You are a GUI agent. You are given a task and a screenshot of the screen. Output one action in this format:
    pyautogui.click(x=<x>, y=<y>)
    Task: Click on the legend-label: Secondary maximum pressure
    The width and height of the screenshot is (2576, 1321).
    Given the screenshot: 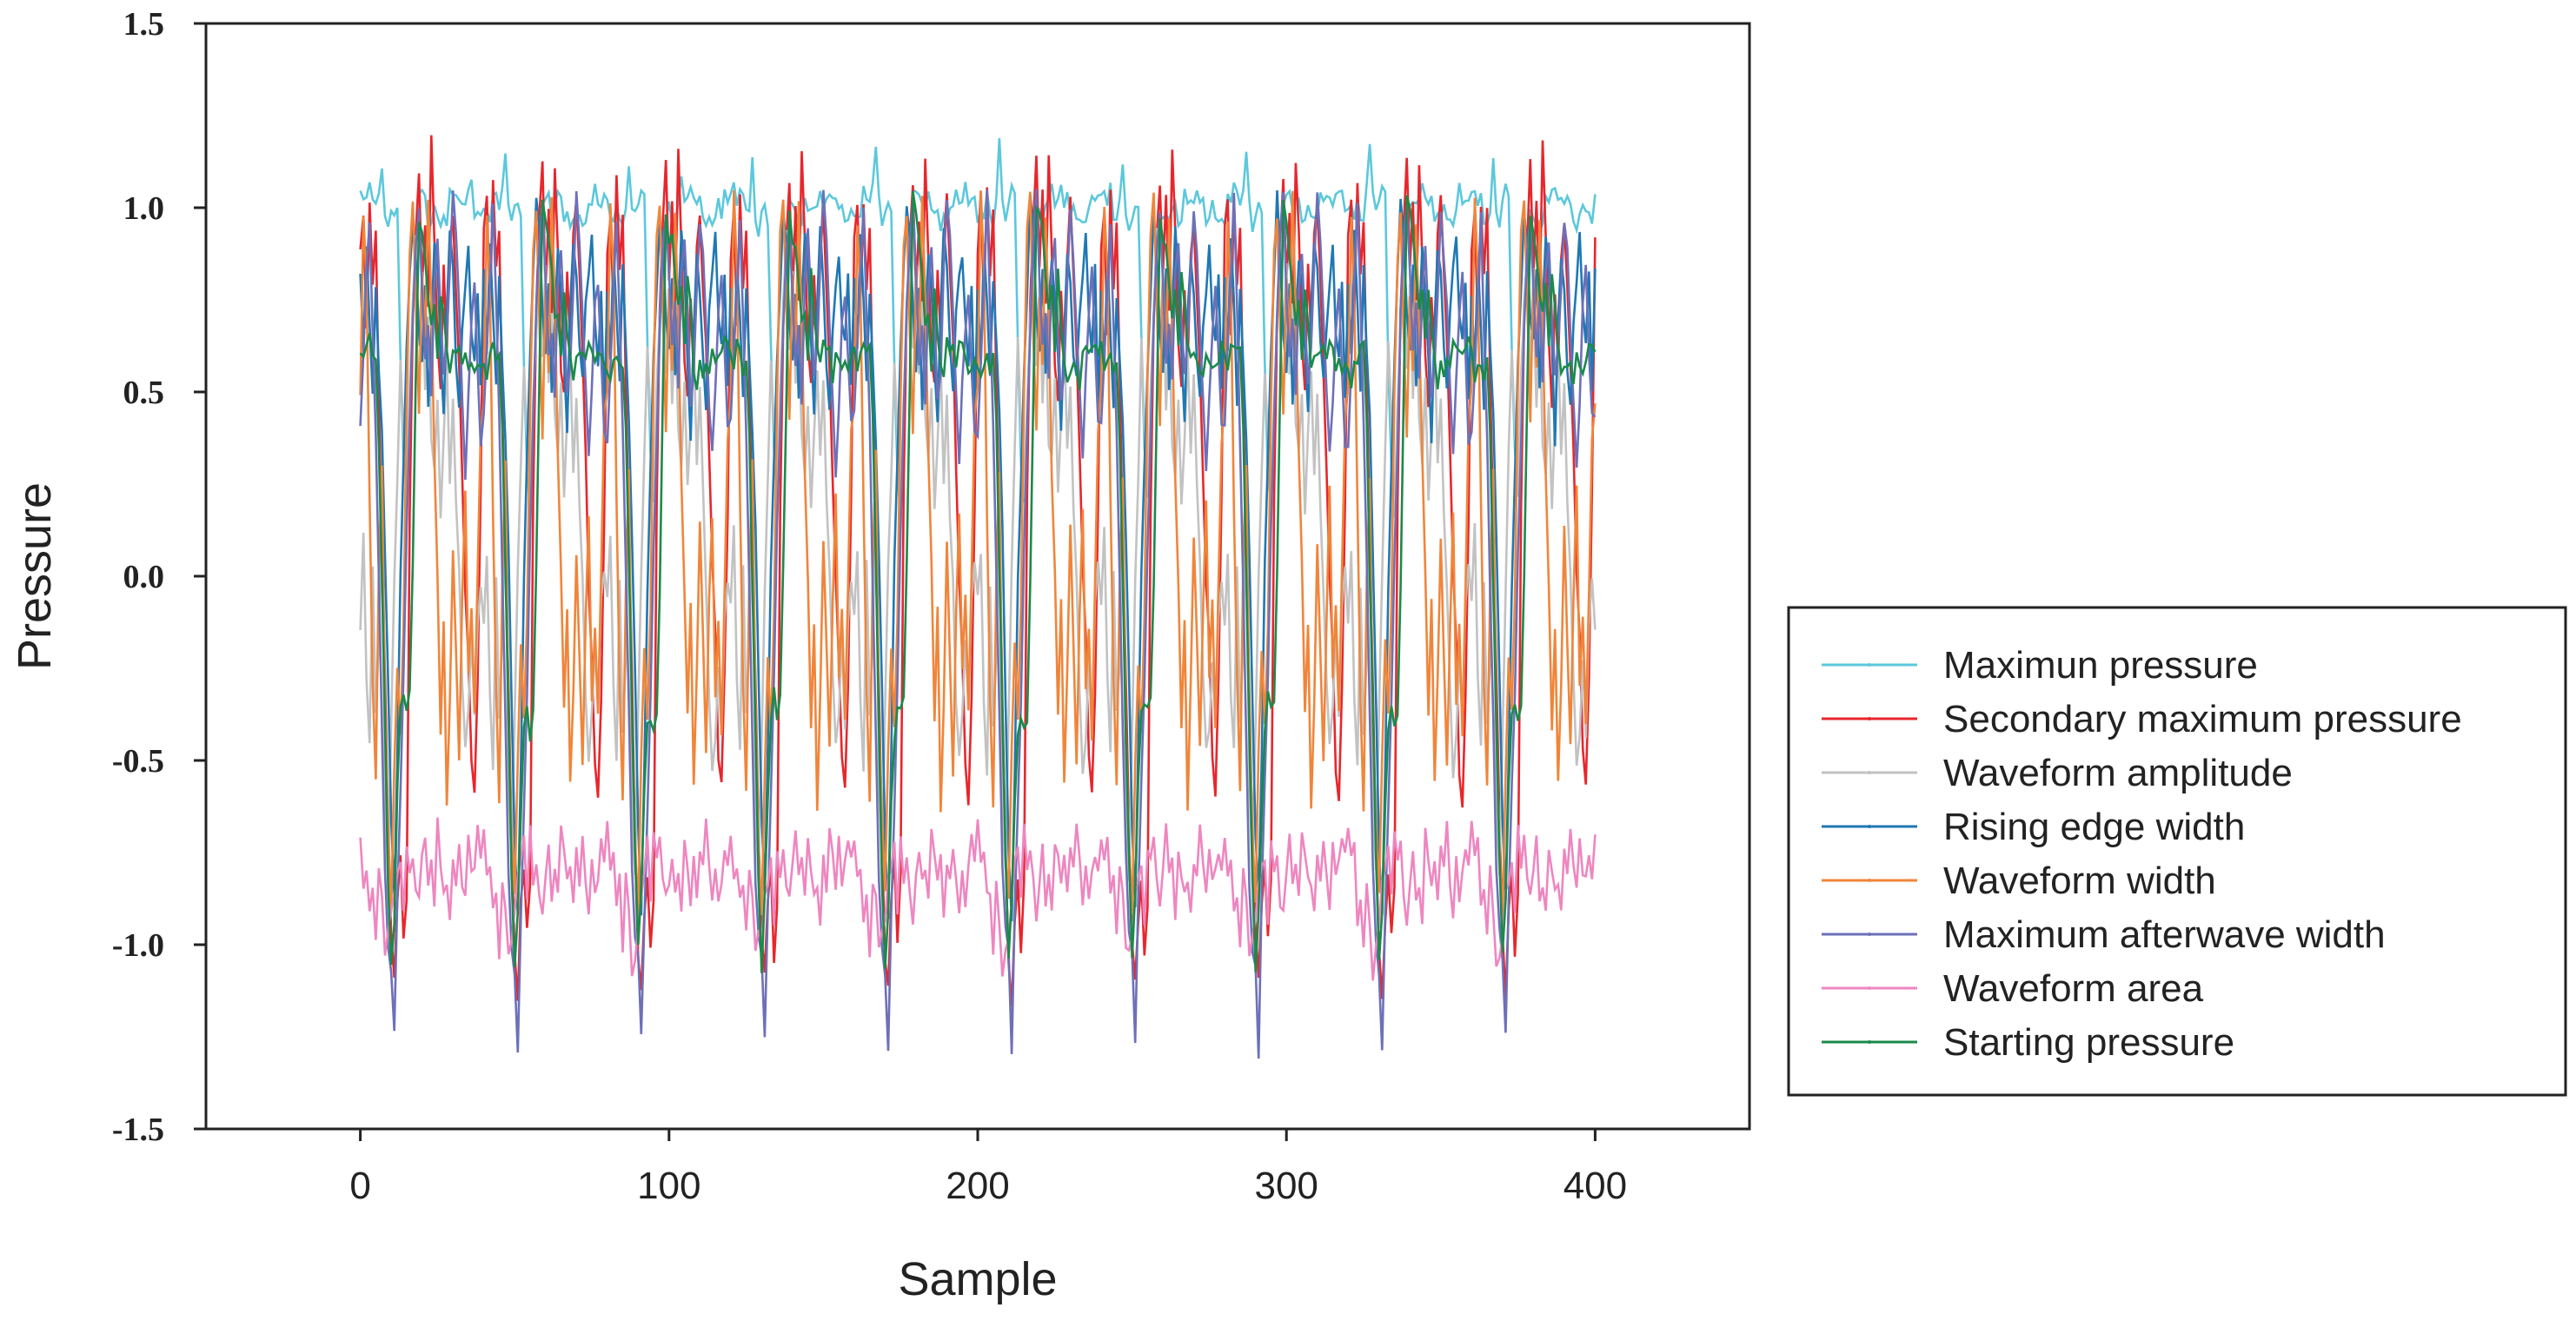 What is the action you would take?
    pyautogui.click(x=2202, y=719)
    